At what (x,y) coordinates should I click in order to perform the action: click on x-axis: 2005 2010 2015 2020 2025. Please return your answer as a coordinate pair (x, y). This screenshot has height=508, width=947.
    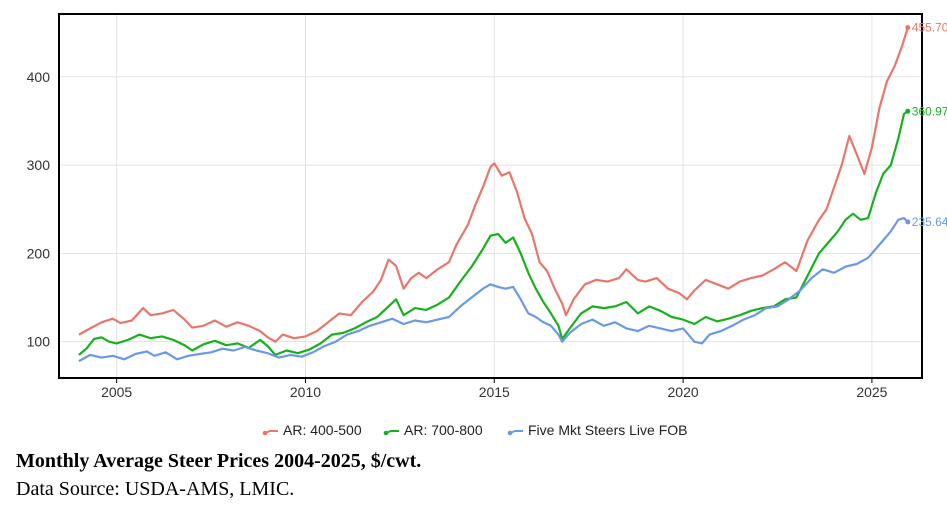
    Looking at the image, I should click on (494, 389).